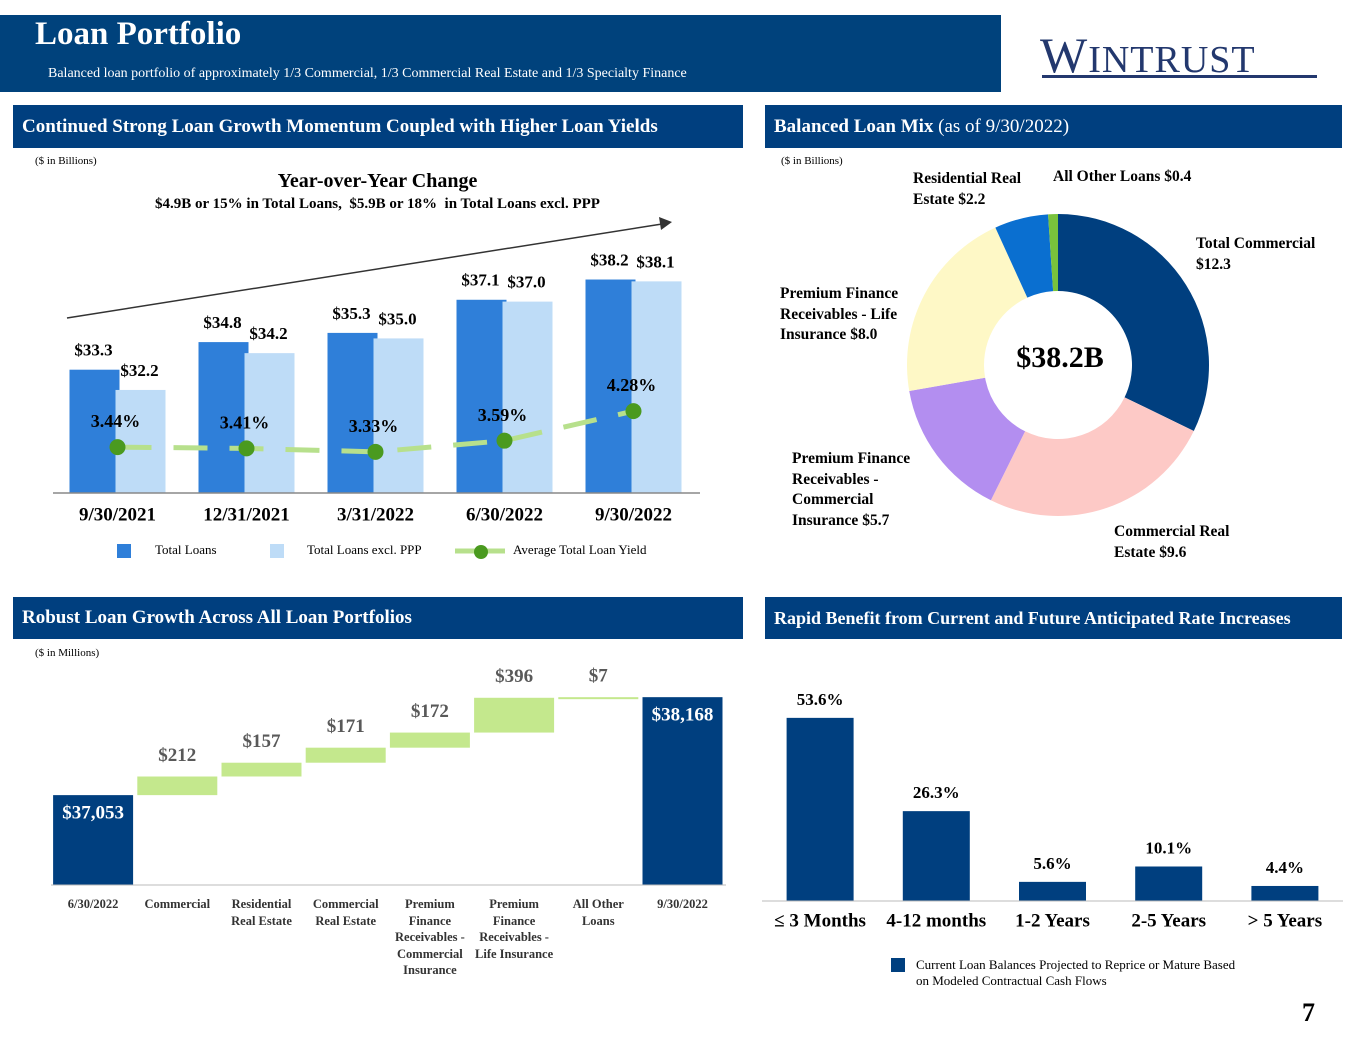  Describe the element at coordinates (262, 741) in the screenshot. I see `data-label: $157` at that location.